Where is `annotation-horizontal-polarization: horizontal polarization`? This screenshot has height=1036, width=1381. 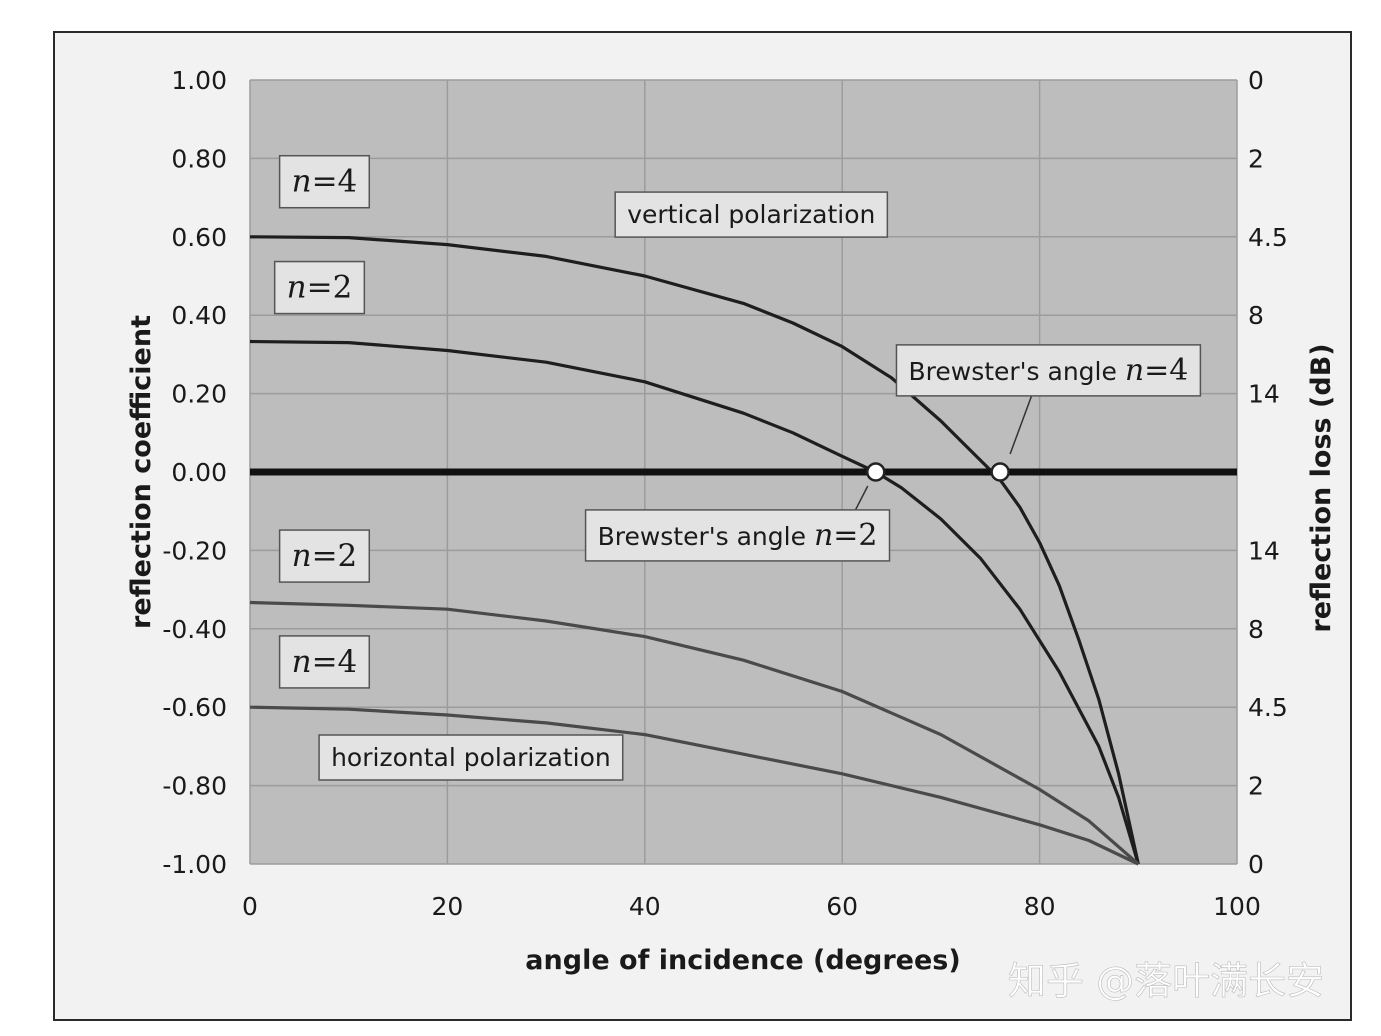
annotation-horizontal-polarization: horizontal polarization is located at coordinates (471, 757).